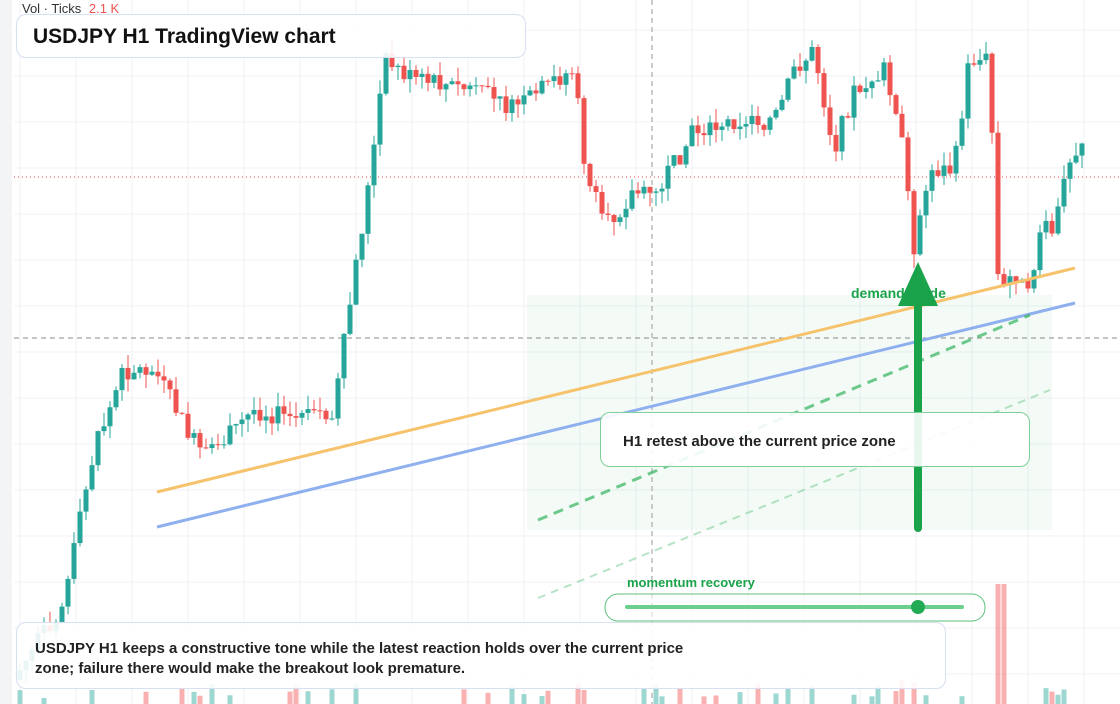 This screenshot has height=704, width=1120. I want to click on indicator-legend: Vol · Ticks 2.1 K, so click(70, 8).